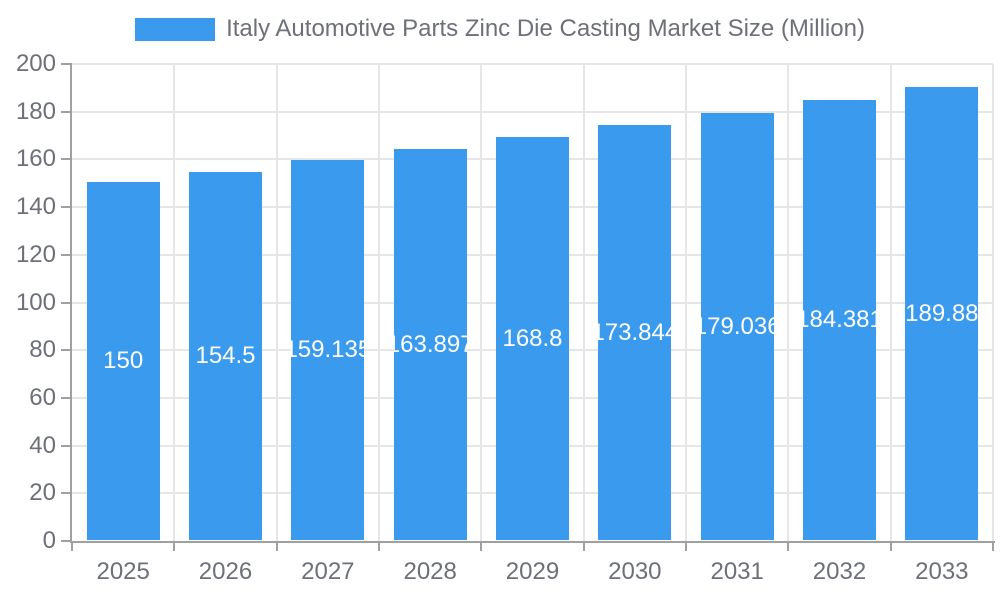  What do you see at coordinates (942, 571) in the screenshot?
I see `x-tick-label: 2033` at bounding box center [942, 571].